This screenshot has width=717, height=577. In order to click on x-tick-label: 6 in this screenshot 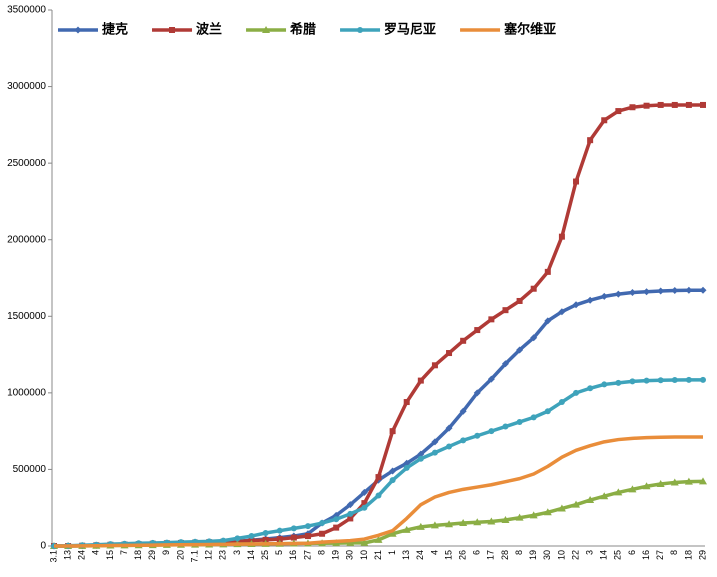, I will do `click(632, 552)`.